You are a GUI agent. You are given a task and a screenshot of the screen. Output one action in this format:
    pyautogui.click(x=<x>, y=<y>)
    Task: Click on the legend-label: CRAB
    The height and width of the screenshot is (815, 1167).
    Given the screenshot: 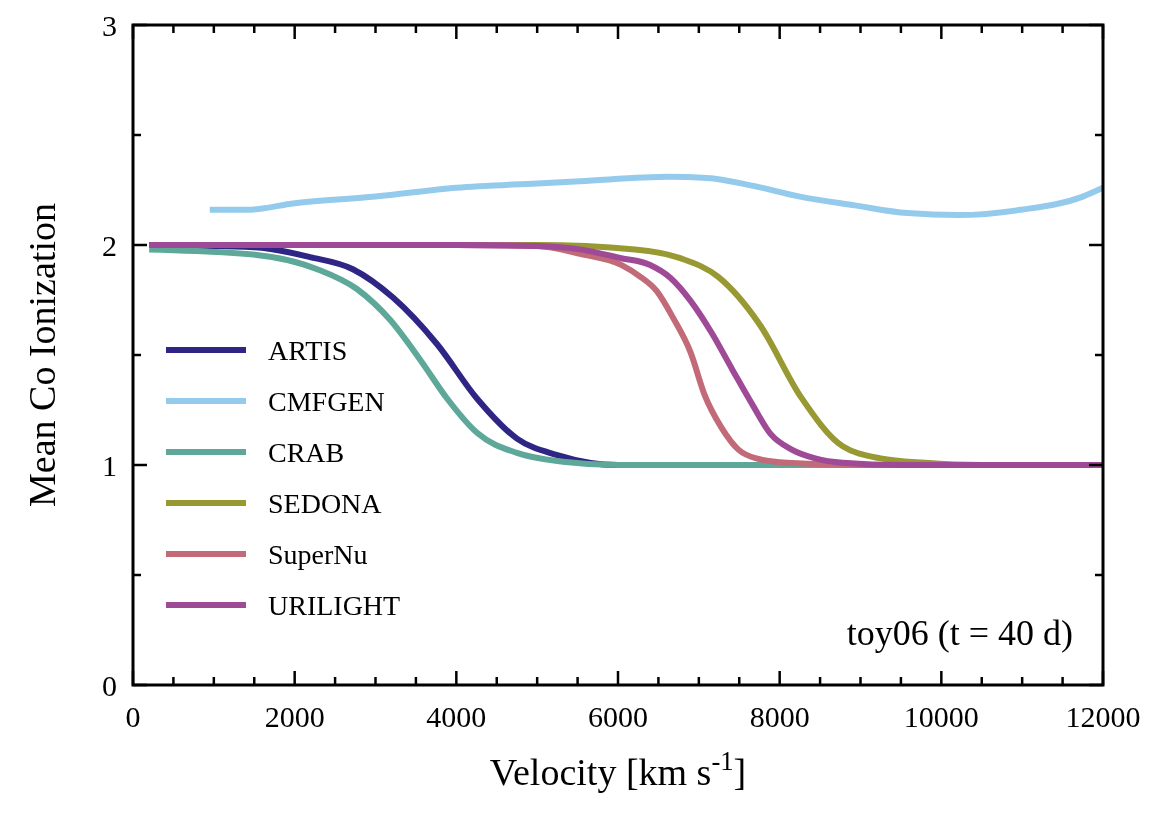 What is the action you would take?
    pyautogui.click(x=306, y=452)
    